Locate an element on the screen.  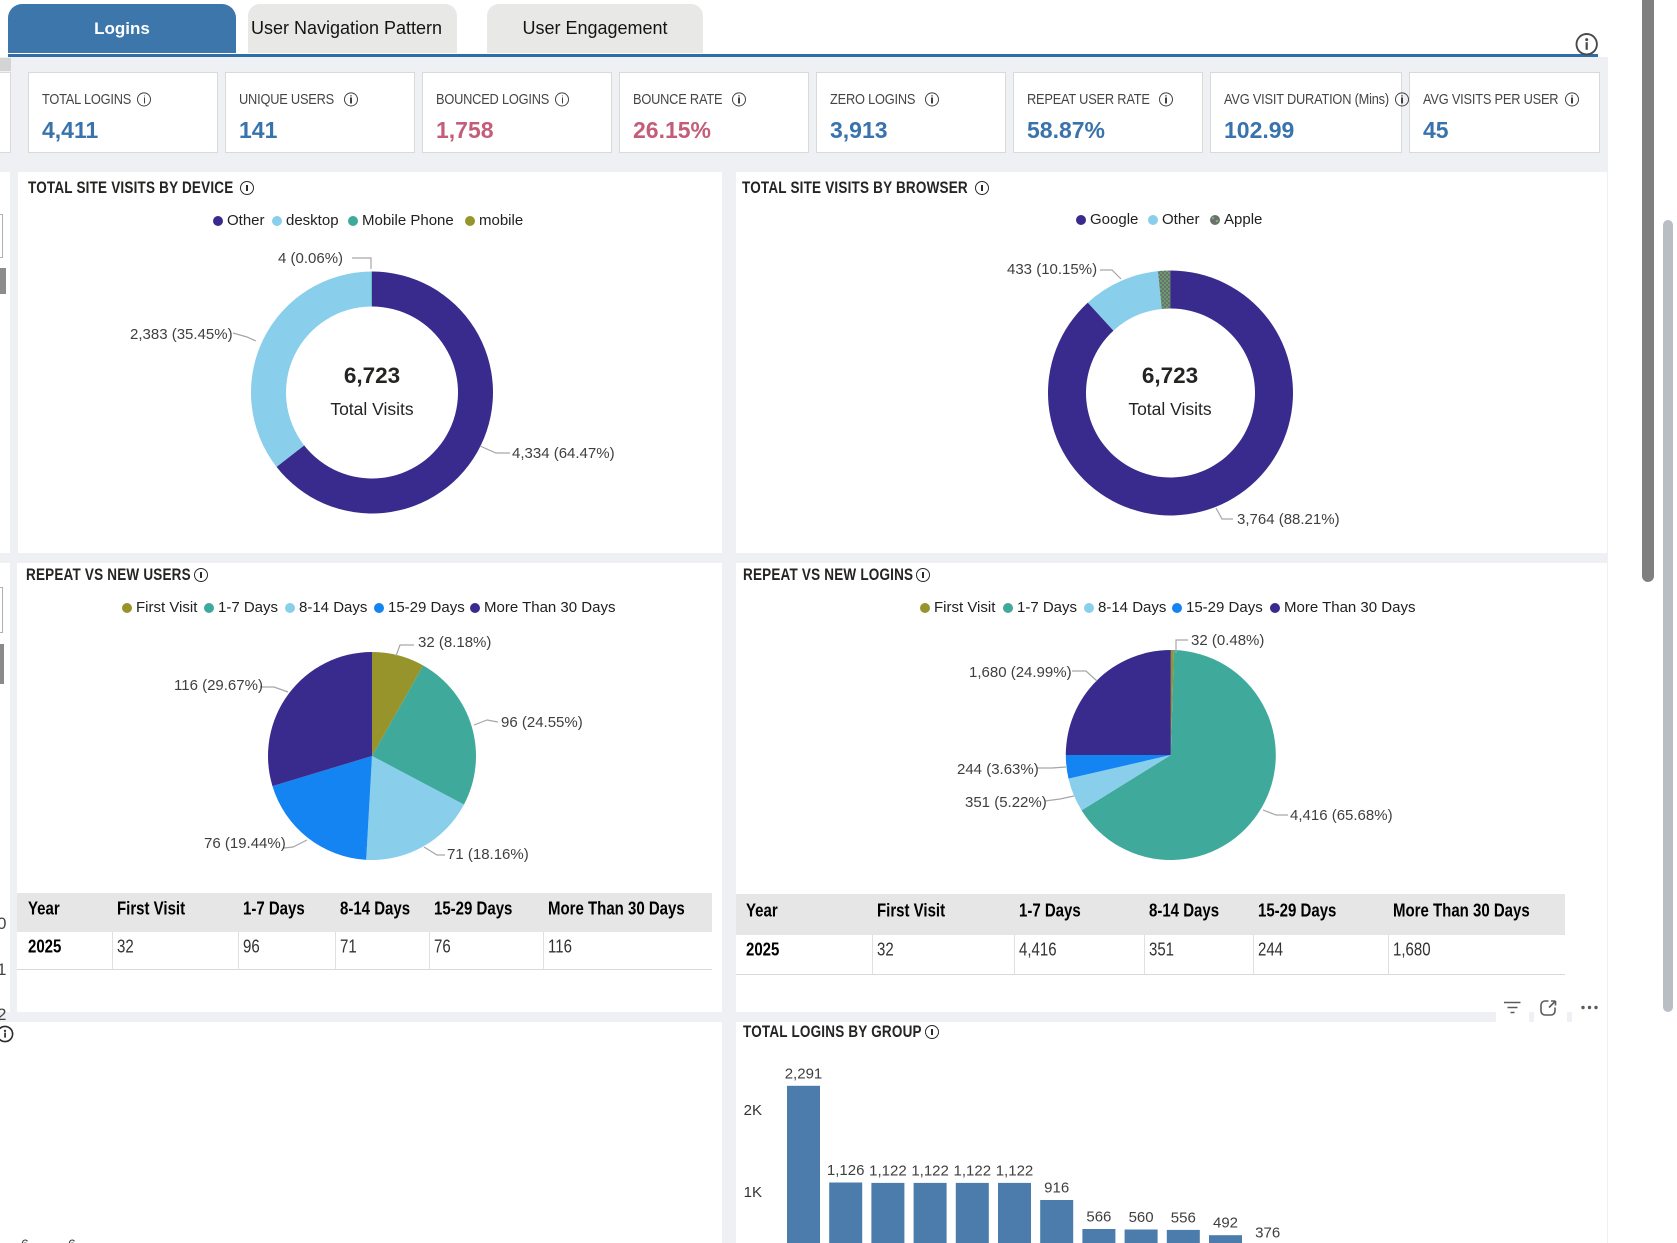
svg-text: 560 is located at coordinates (1141, 1217).